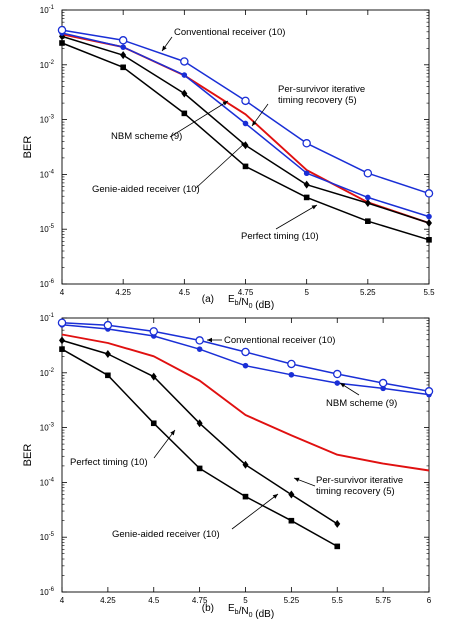  I want to click on x-tick-label: 5.75, so click(383, 600).